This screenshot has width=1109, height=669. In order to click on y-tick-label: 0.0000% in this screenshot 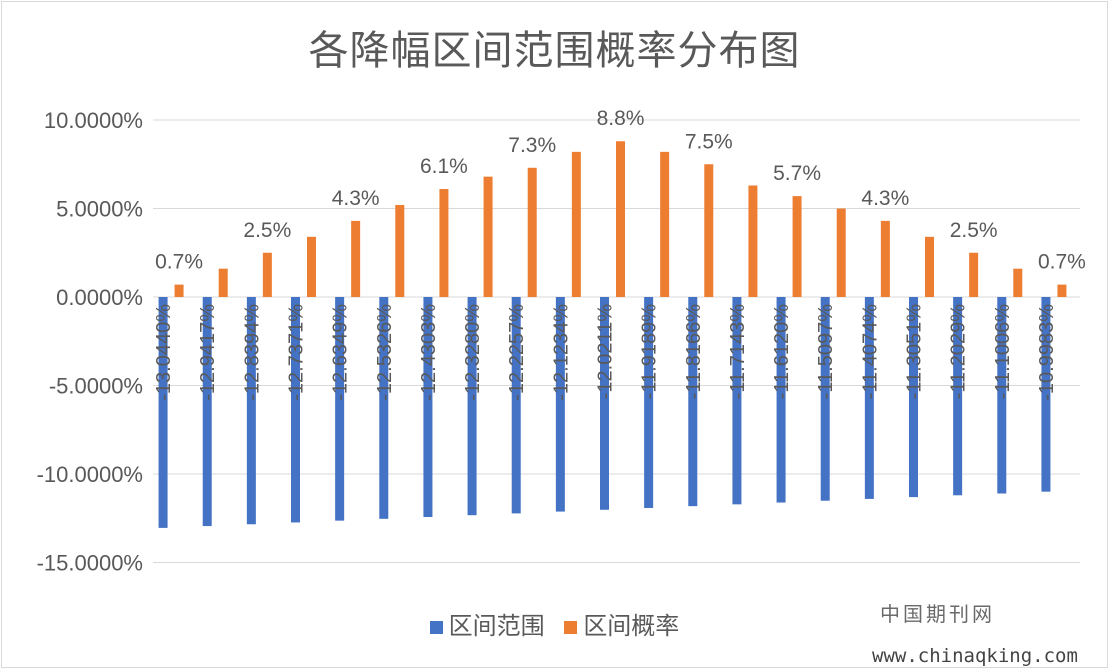, I will do `click(99, 297)`.